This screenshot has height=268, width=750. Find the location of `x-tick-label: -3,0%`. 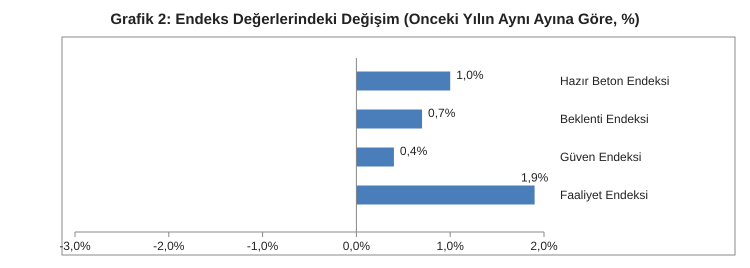

x-tick-label: -3,0% is located at coordinates (75, 246).